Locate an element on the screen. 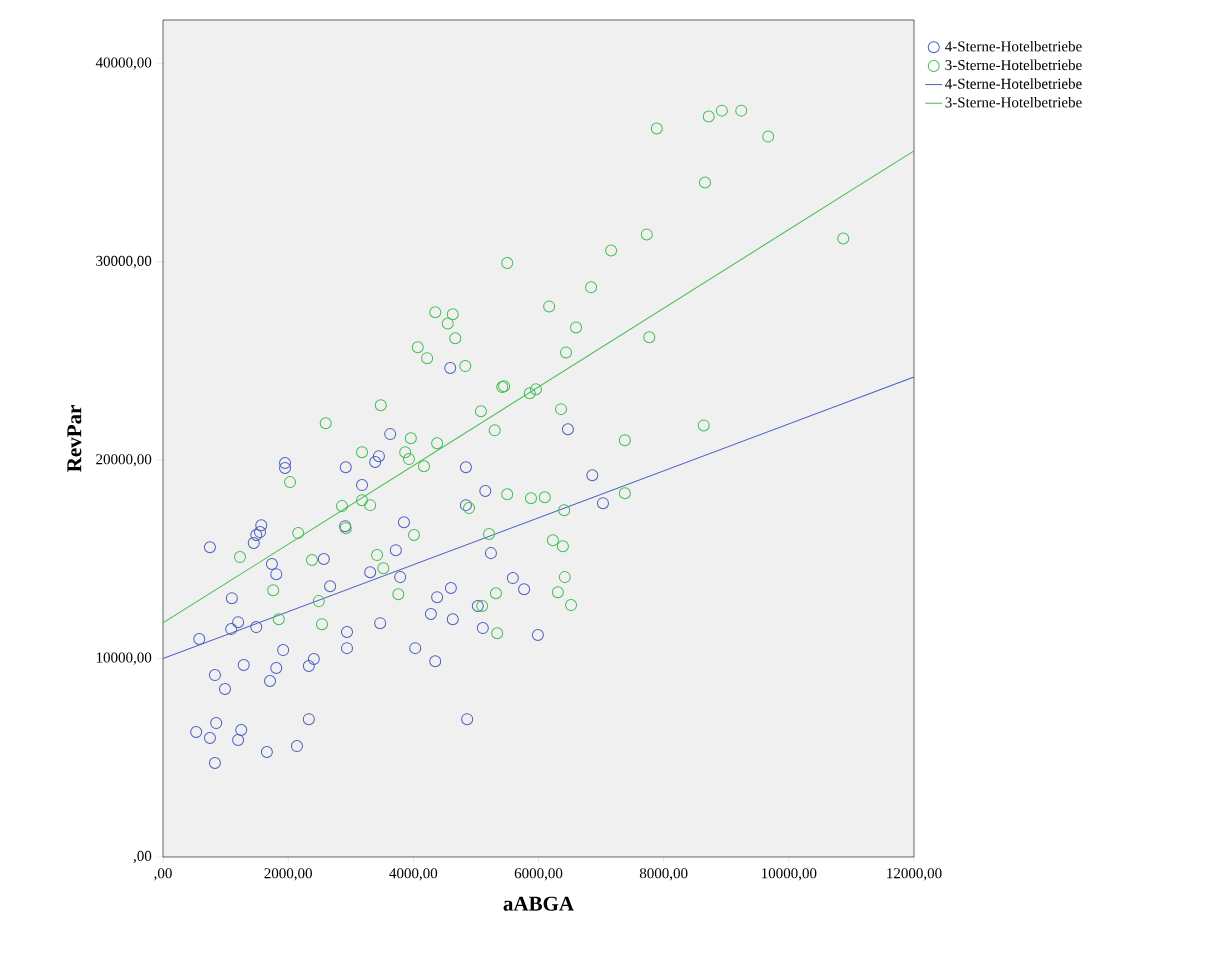 The width and height of the screenshot is (1215, 971). y-tick-label: 10000,00 is located at coordinates (124, 658).